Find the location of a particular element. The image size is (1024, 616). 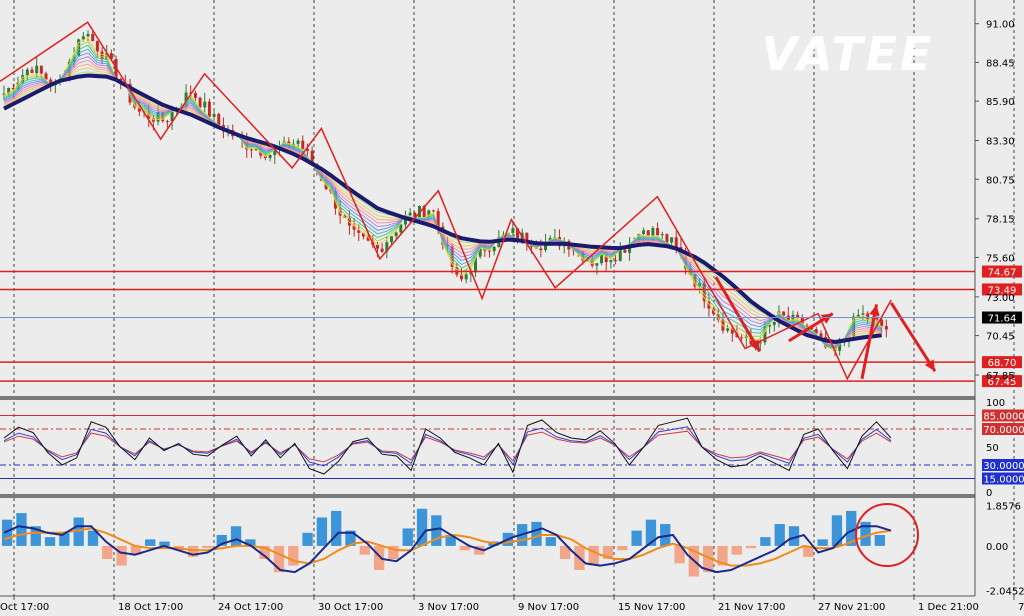

price-tick-label: 70.45 is located at coordinates (1000, 337).